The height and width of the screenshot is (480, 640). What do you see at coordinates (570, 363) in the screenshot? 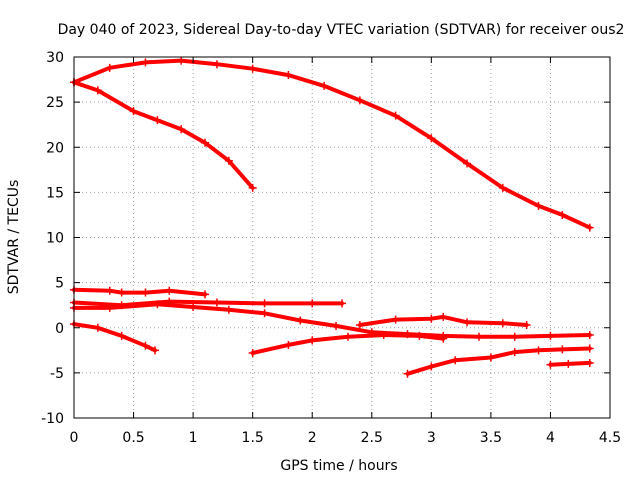
I see `series-sat-j` at bounding box center [570, 363].